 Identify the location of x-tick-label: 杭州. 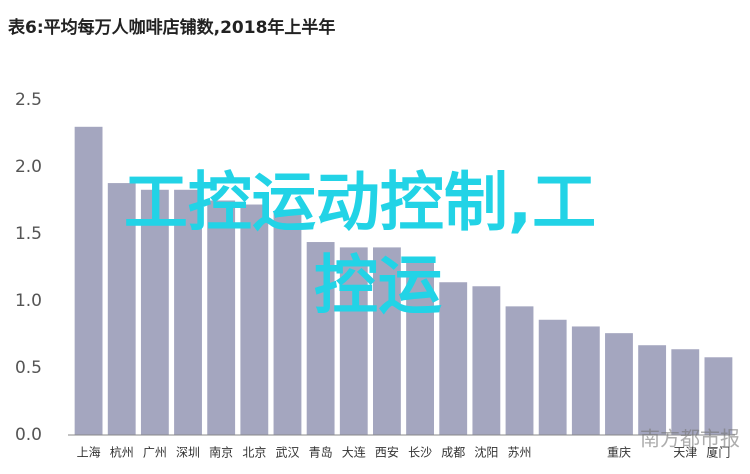
(122, 452).